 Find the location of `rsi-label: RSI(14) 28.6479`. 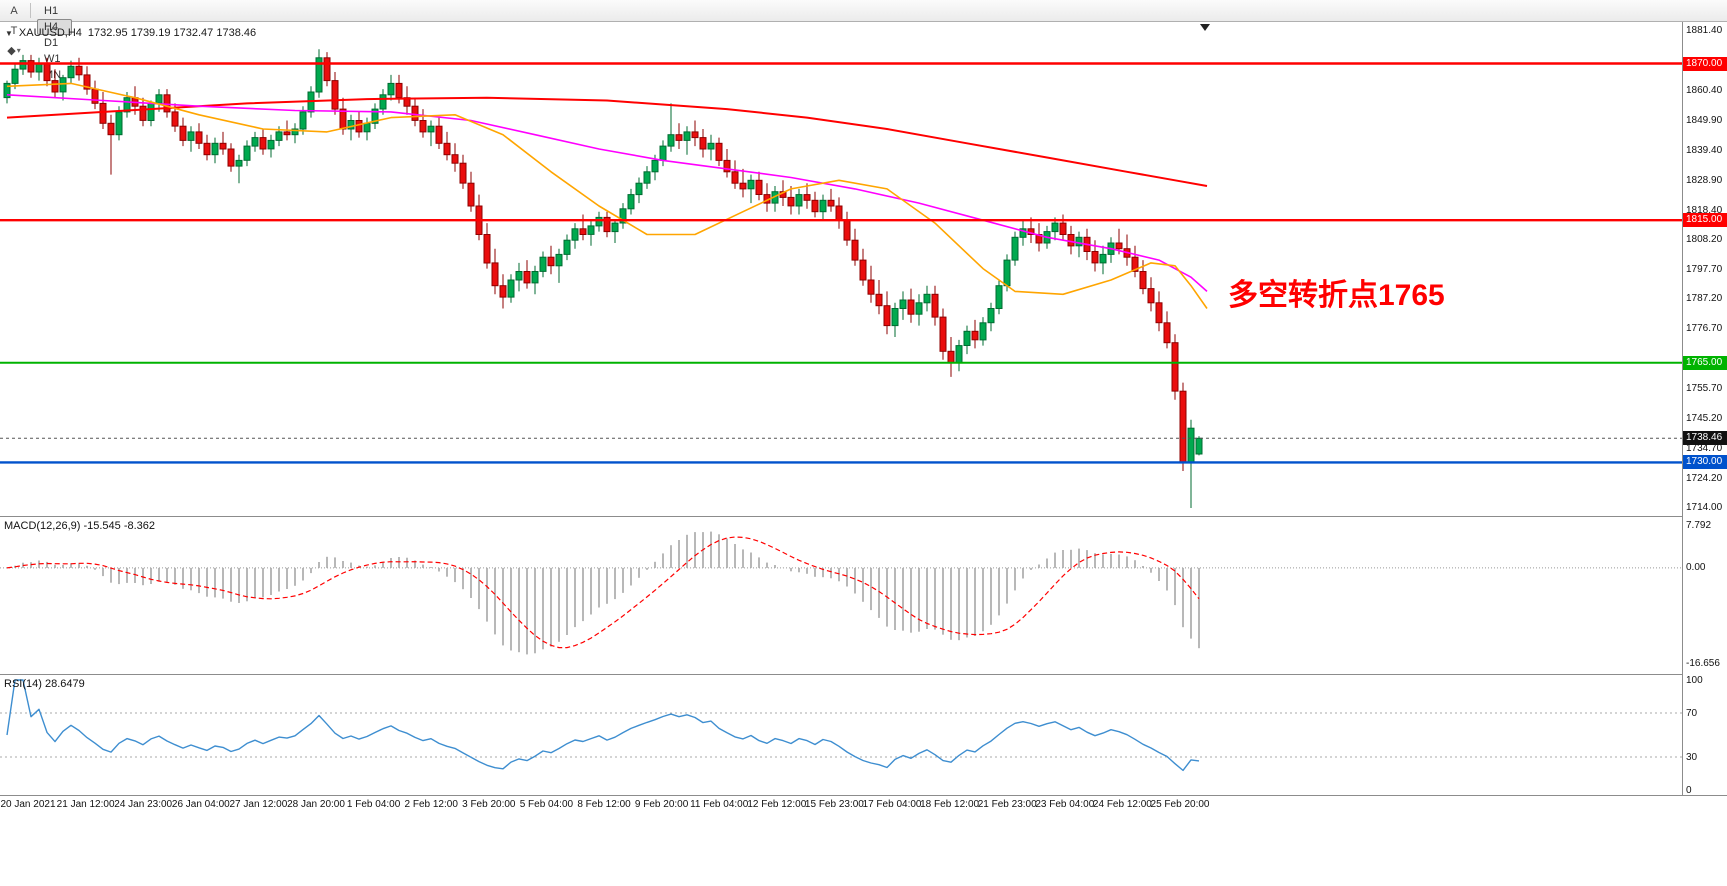

rsi-label: RSI(14) 28.6479 is located at coordinates (44, 684).